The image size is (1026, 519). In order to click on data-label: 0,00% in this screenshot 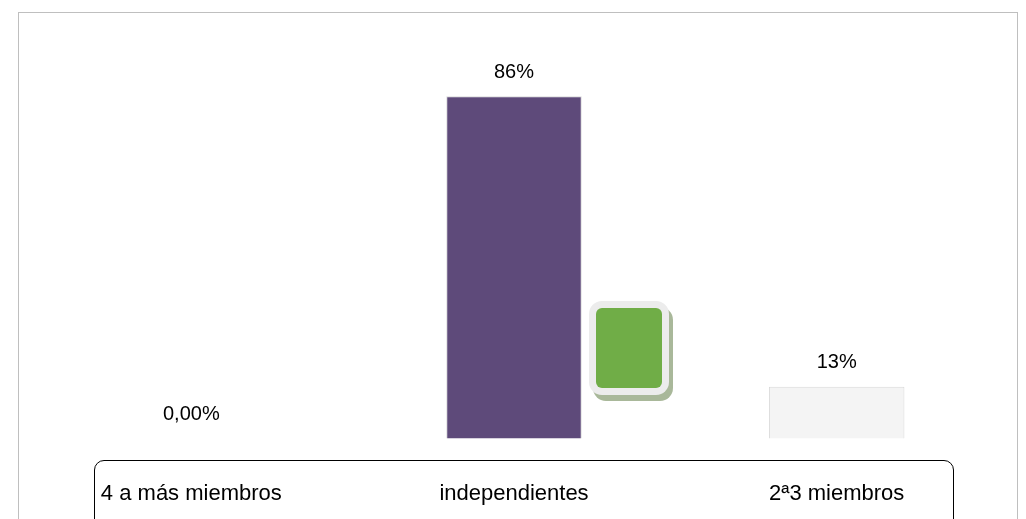, I will do `click(191, 413)`.